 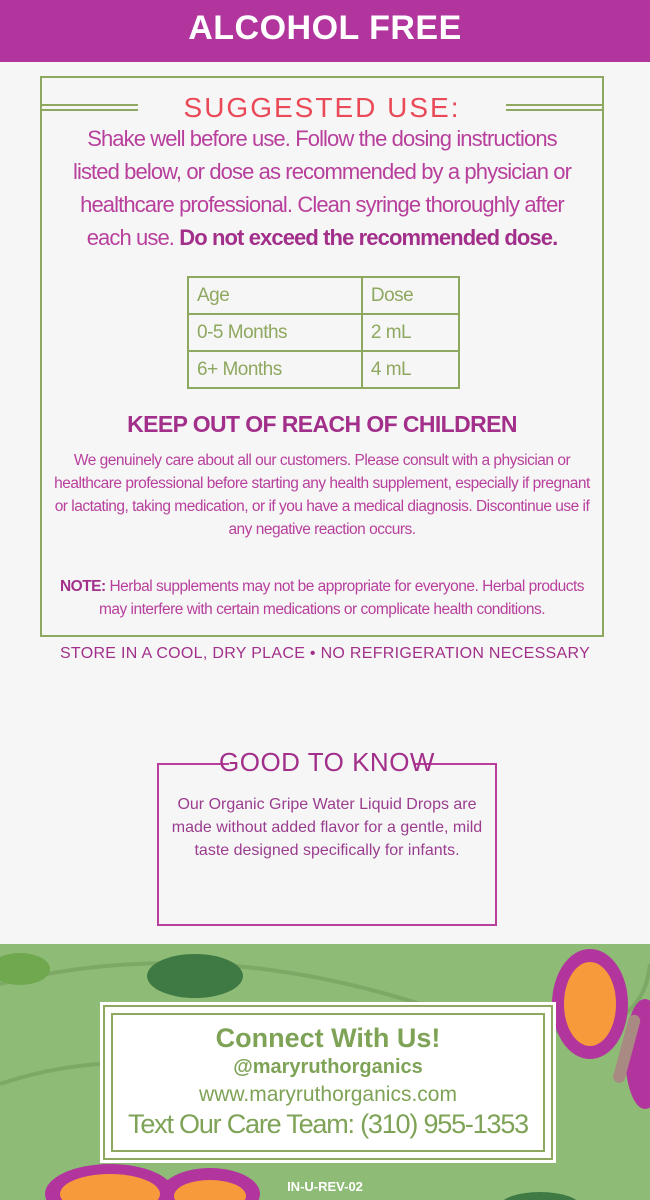 I want to click on revision-code: IN-U-REV-02, so click(x=325, y=1186).